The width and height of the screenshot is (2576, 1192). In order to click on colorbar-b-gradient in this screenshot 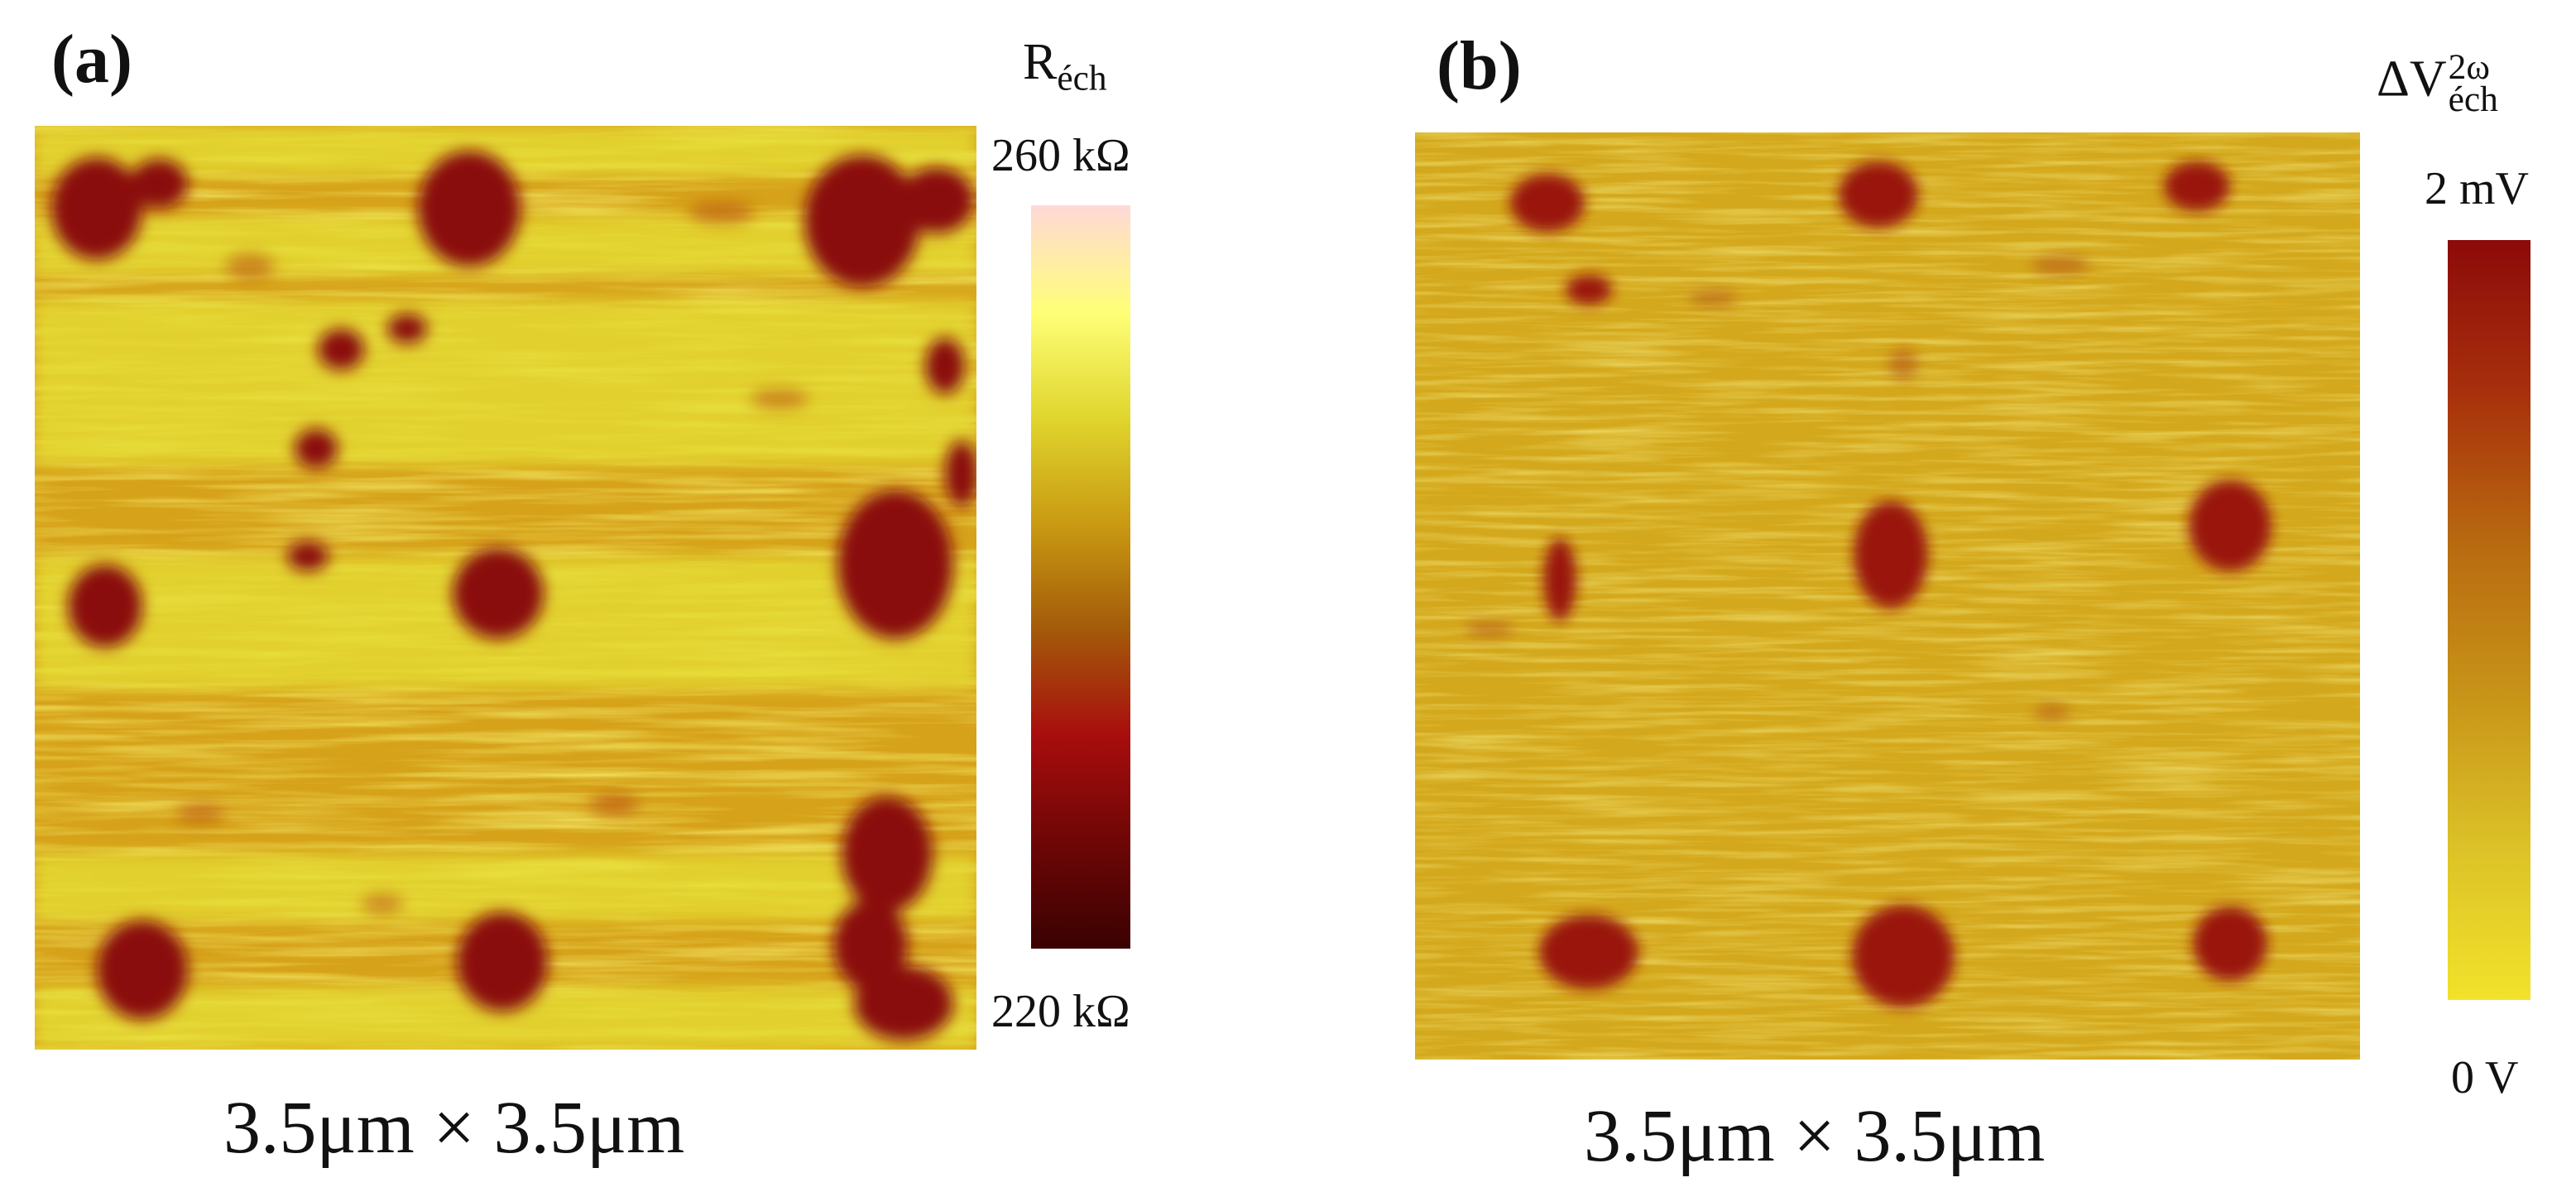, I will do `click(2489, 620)`.